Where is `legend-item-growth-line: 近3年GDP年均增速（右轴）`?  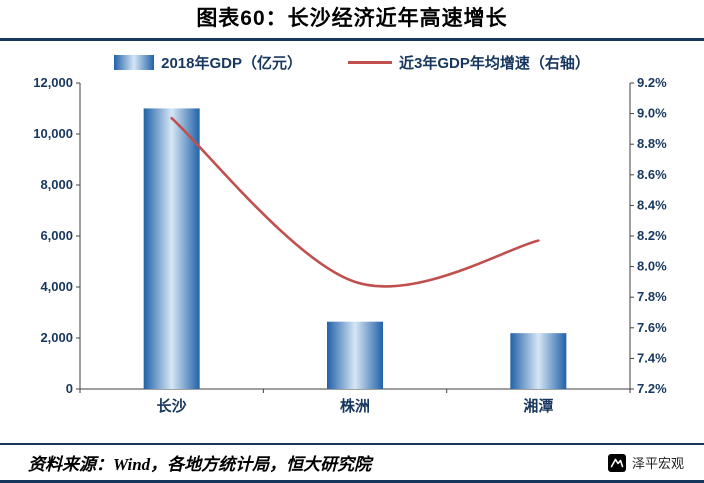 legend-item-growth-line: 近3年GDP年均增速（右轴） is located at coordinates (469, 62).